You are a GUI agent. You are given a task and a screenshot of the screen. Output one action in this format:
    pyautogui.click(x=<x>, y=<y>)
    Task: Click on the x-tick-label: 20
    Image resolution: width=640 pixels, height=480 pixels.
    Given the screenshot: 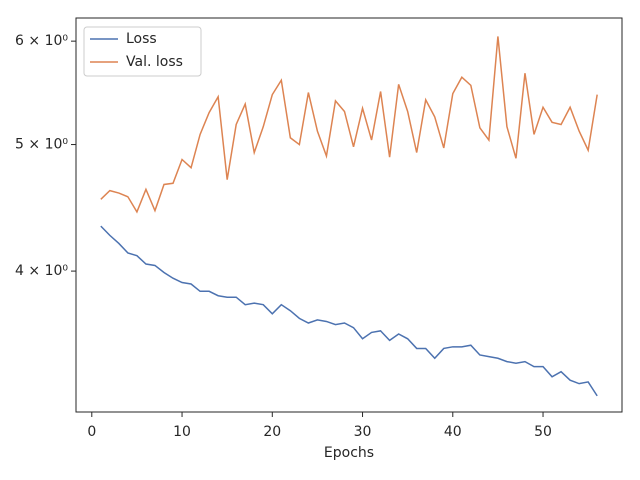 What is the action you would take?
    pyautogui.click(x=272, y=432)
    